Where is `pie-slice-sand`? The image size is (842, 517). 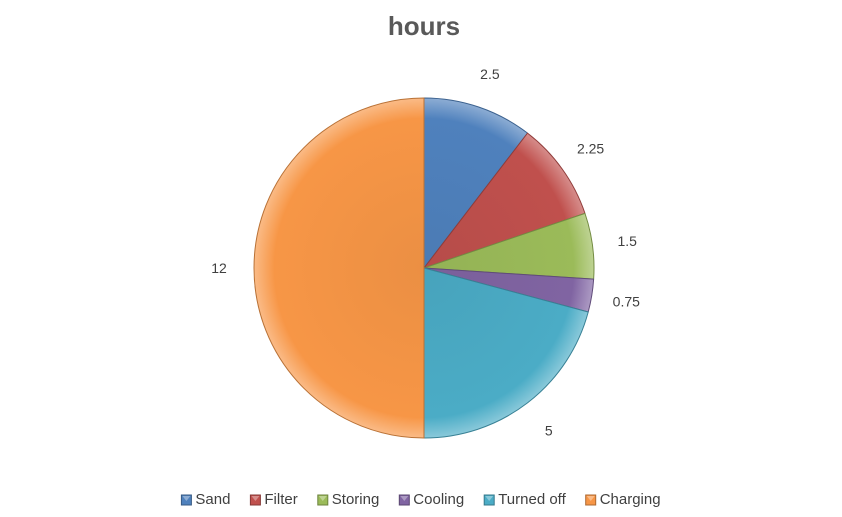 pie-slice-sand is located at coordinates (475, 183).